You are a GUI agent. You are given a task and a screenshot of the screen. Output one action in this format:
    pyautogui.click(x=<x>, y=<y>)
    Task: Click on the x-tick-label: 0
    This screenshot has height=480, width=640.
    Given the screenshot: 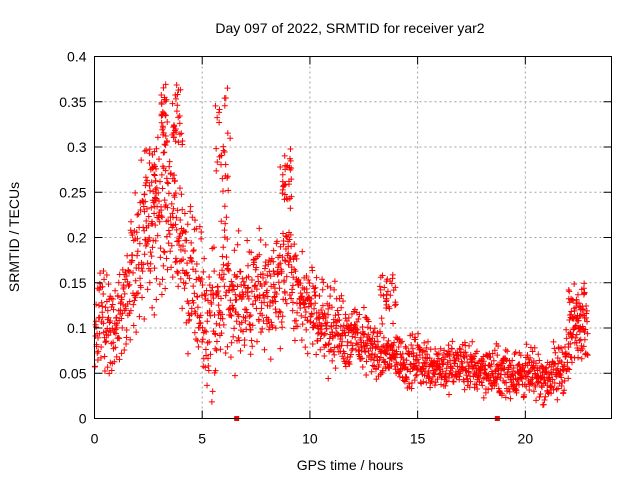 What is the action you would take?
    pyautogui.click(x=95, y=439)
    